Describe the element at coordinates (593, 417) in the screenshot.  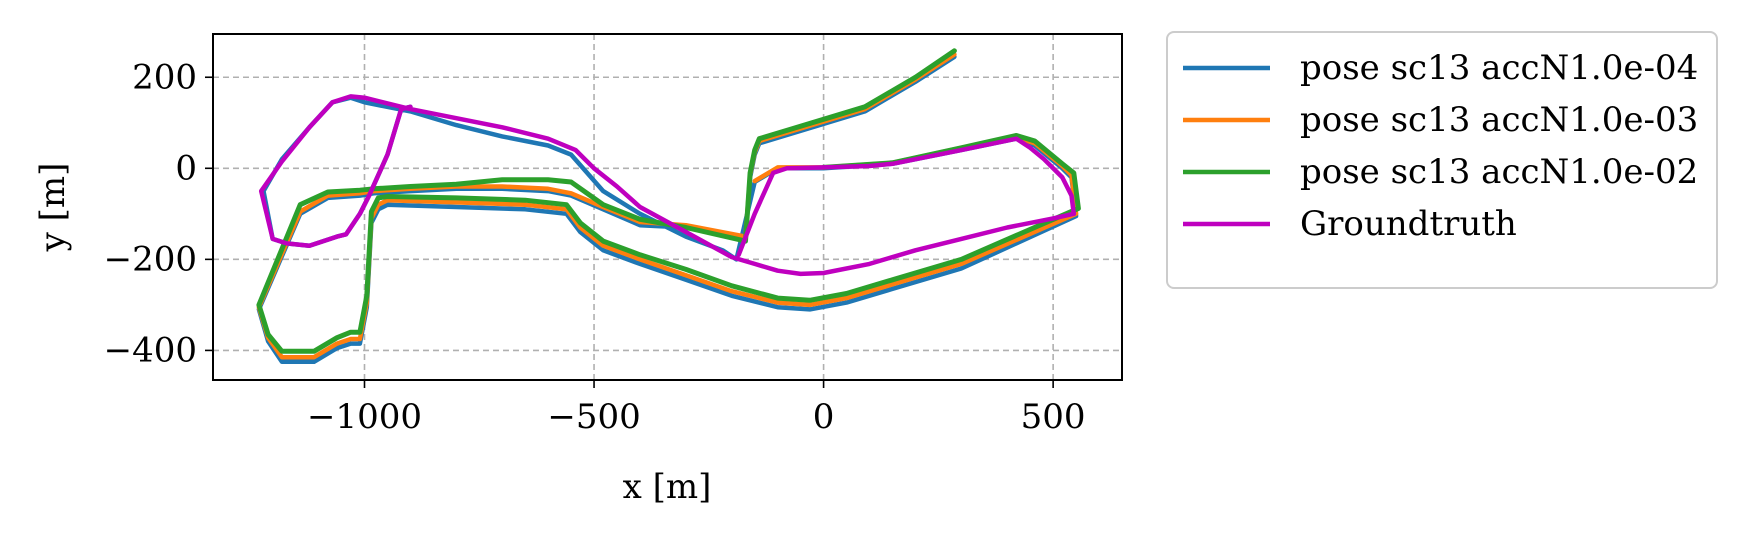
I see `x-tick-label: −500` at that location.